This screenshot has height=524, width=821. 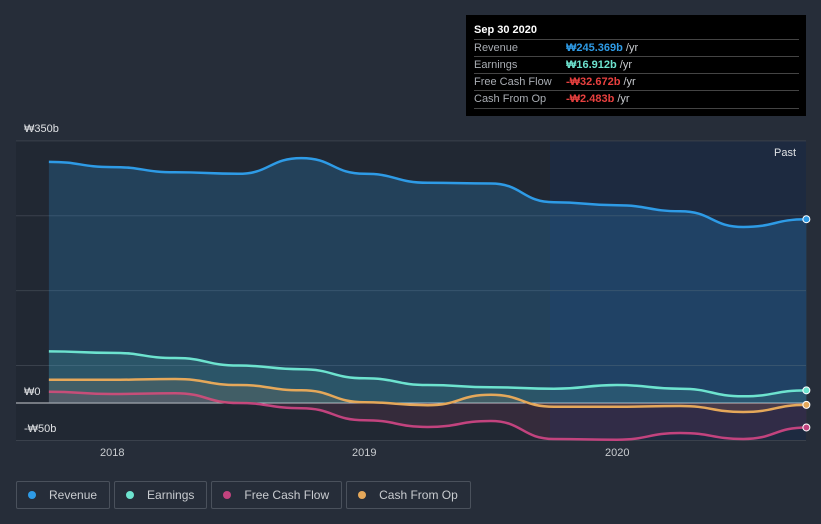 What do you see at coordinates (617, 453) in the screenshot?
I see `x-tick-2020: 2020` at bounding box center [617, 453].